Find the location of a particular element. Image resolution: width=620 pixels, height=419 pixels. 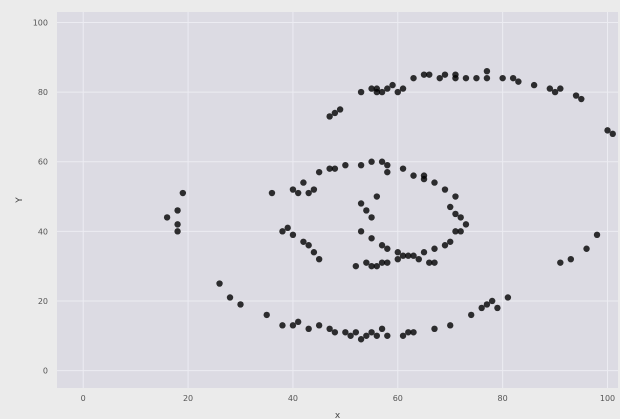

x-axis-title: x is located at coordinates (338, 415).